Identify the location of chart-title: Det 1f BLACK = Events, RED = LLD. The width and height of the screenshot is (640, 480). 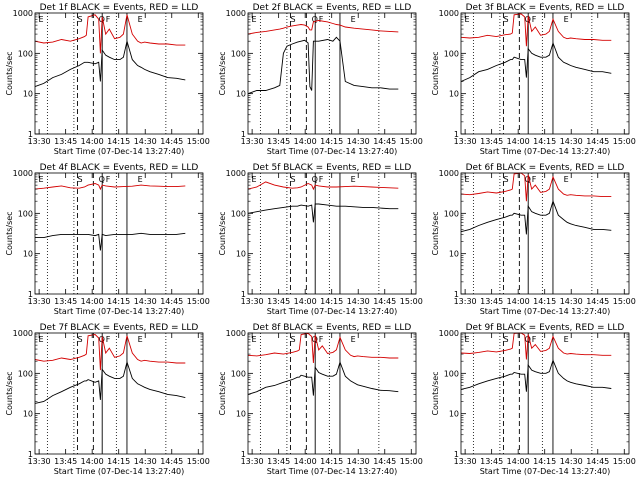
(119, 8).